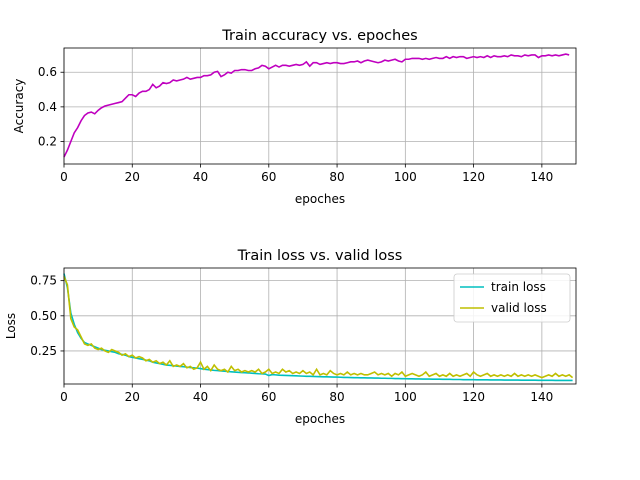 This screenshot has width=640, height=480. Describe the element at coordinates (336, 397) in the screenshot. I see `loss-x-tick-label: 80` at that location.